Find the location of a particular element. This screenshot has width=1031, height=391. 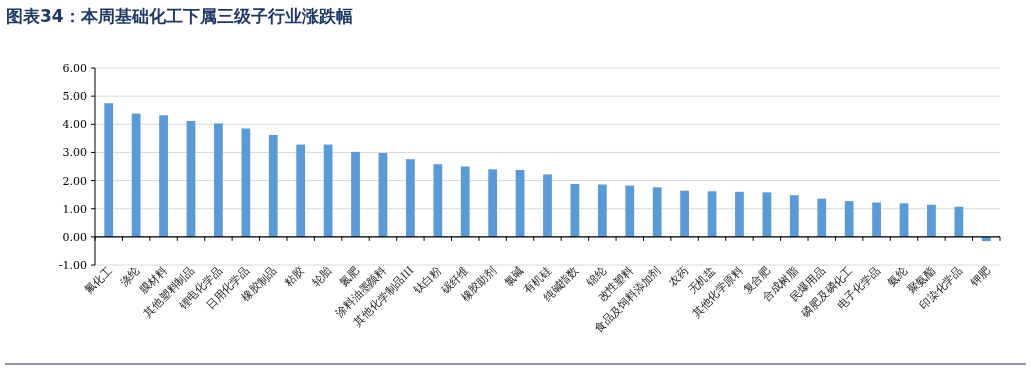

x-tick-label: 粘胶 is located at coordinates (294, 276).